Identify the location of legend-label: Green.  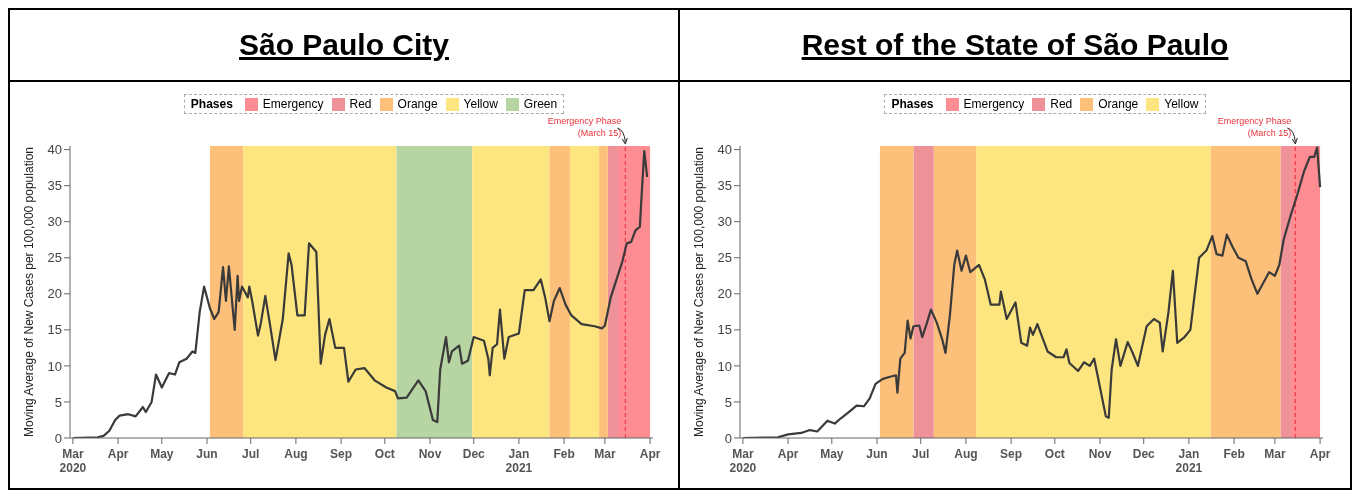
(540, 104).